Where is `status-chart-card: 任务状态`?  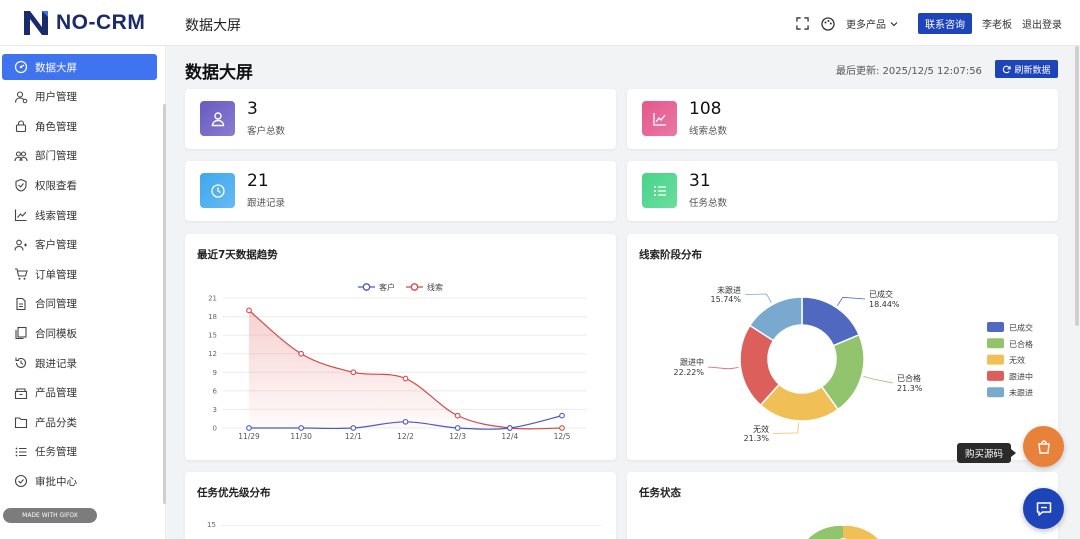 status-chart-card: 任务状态 is located at coordinates (842, 505).